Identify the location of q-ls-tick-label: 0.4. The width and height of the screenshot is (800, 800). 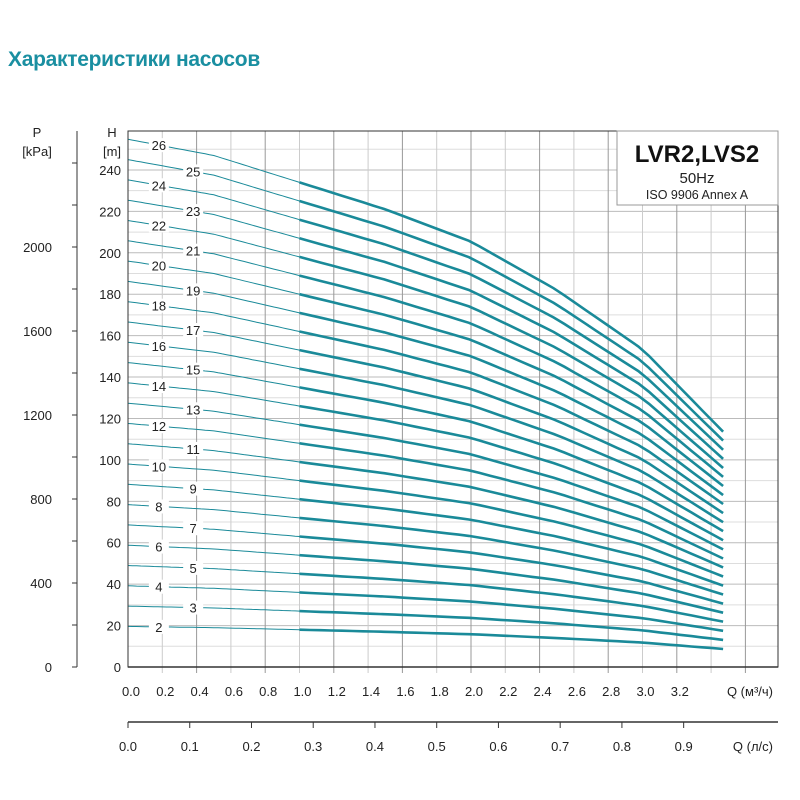
(375, 746).